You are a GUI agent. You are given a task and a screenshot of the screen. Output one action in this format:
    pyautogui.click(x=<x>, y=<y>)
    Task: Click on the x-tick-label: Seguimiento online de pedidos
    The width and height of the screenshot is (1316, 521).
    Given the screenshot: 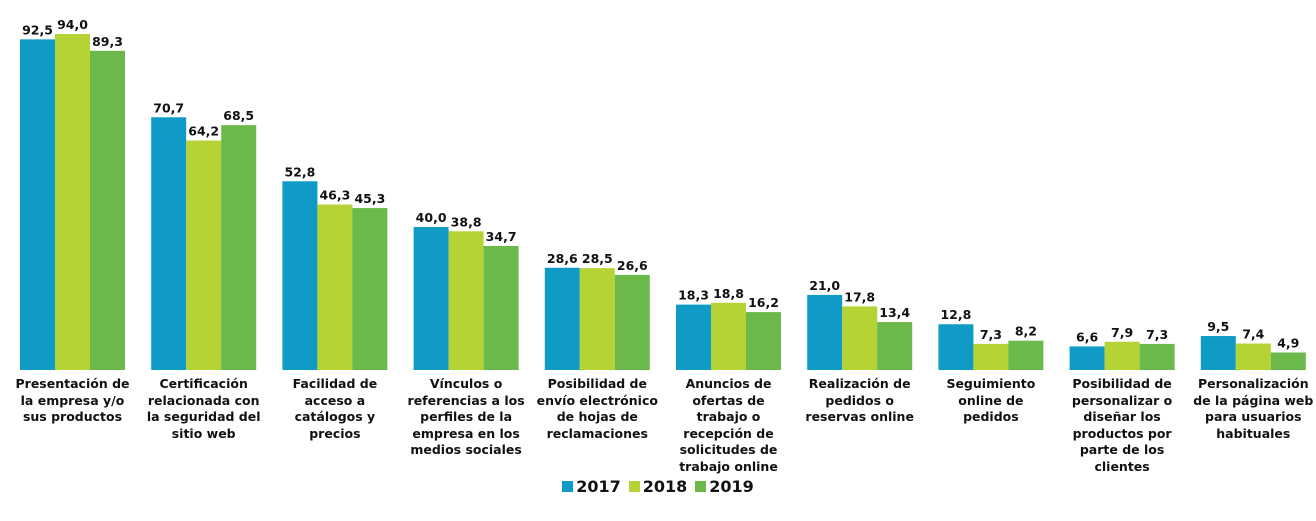 What is the action you would take?
    pyautogui.click(x=991, y=400)
    